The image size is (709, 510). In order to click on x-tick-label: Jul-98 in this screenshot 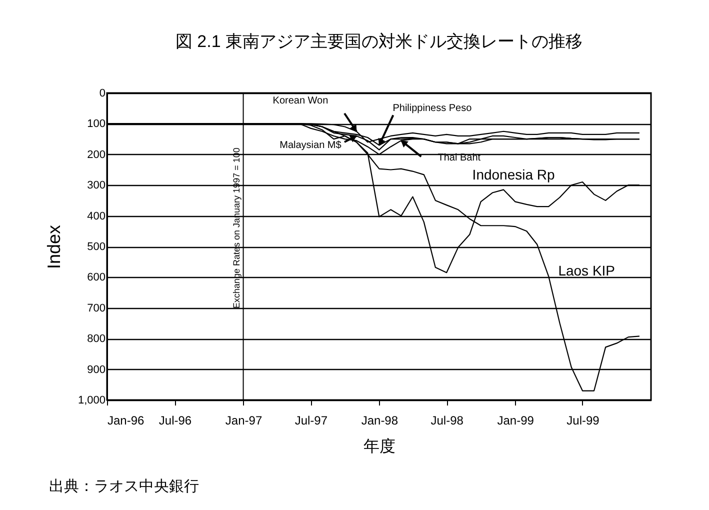, I will do `click(447, 421)`.